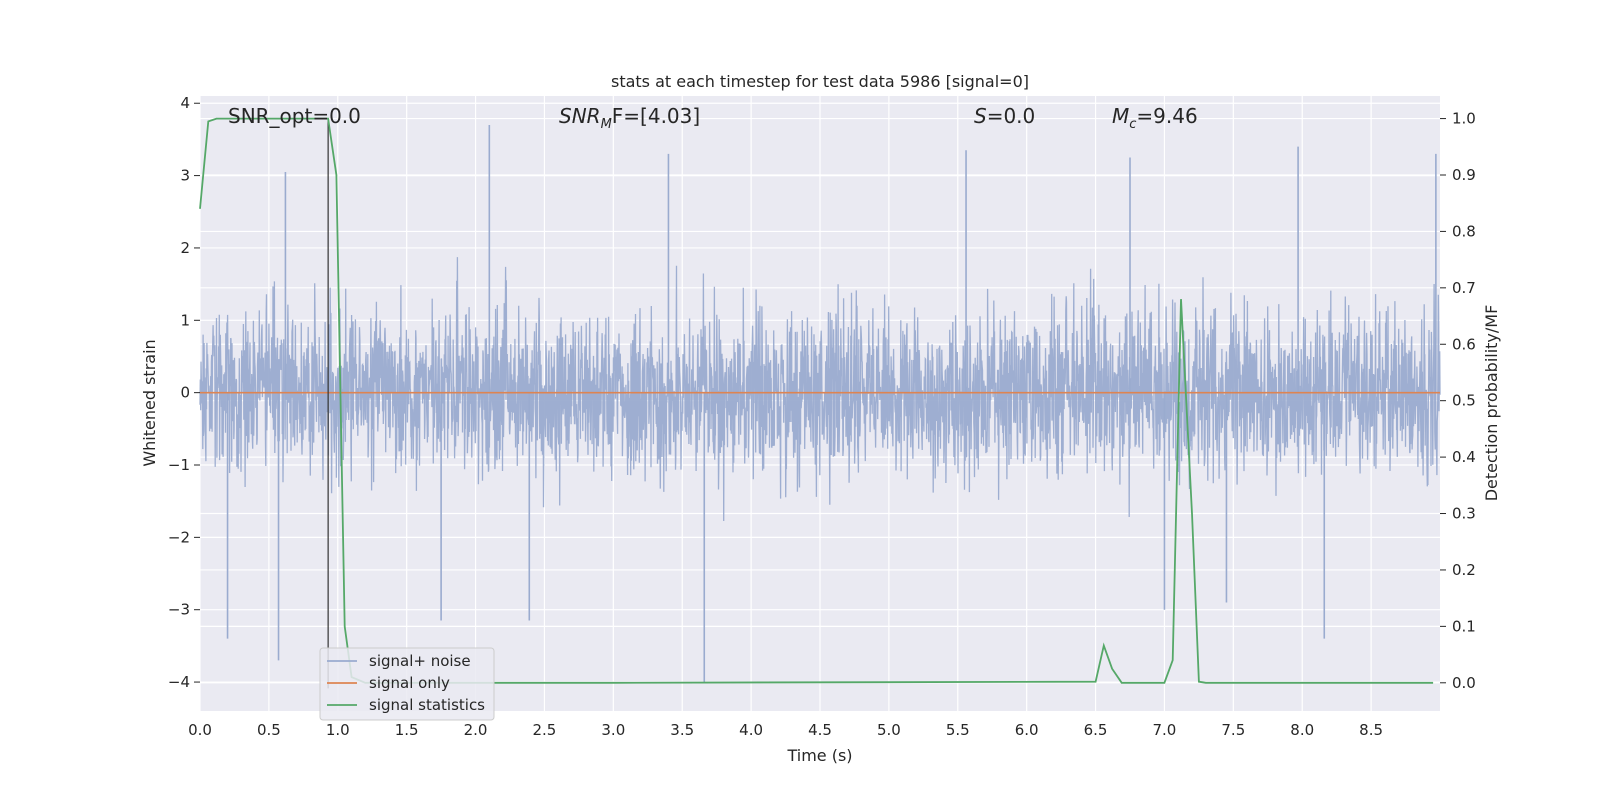 This screenshot has height=804, width=1600. I want to click on x-tick-label: 0.0, so click(200, 730).